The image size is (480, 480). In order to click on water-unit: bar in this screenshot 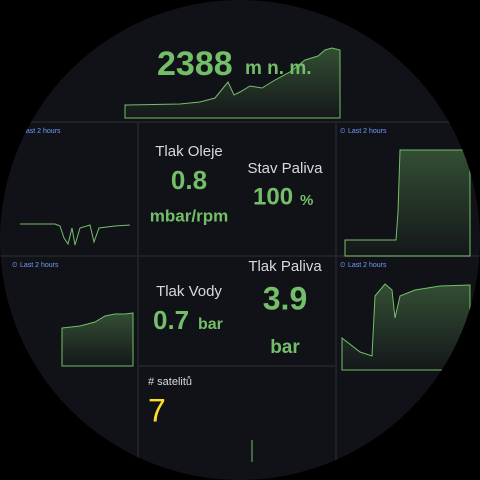, I will do `click(210, 324)`.